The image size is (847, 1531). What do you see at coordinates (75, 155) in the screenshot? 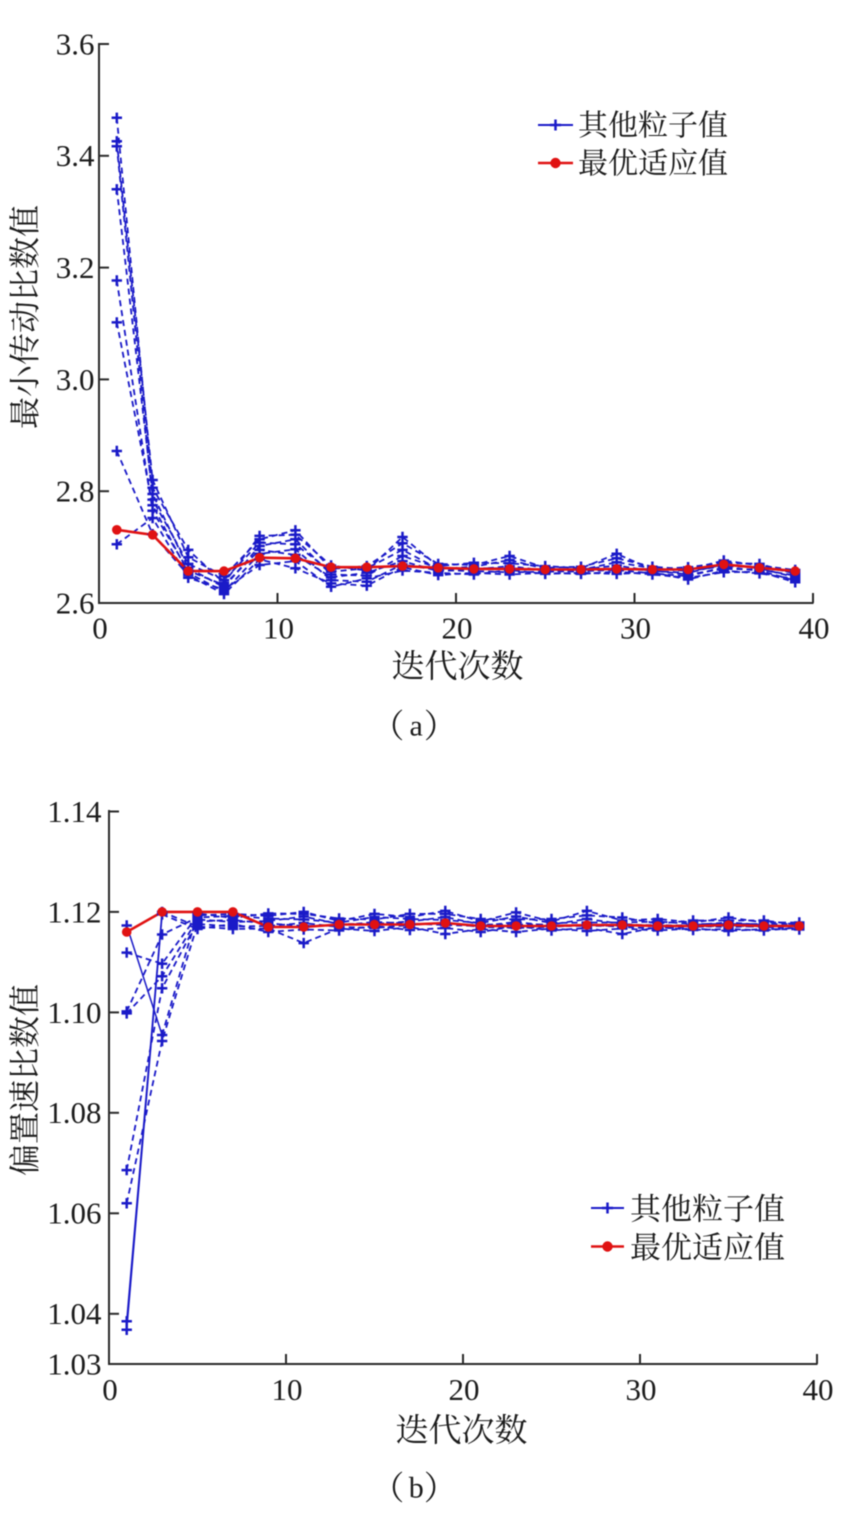
I see `svg-text: 3.4` at bounding box center [75, 155].